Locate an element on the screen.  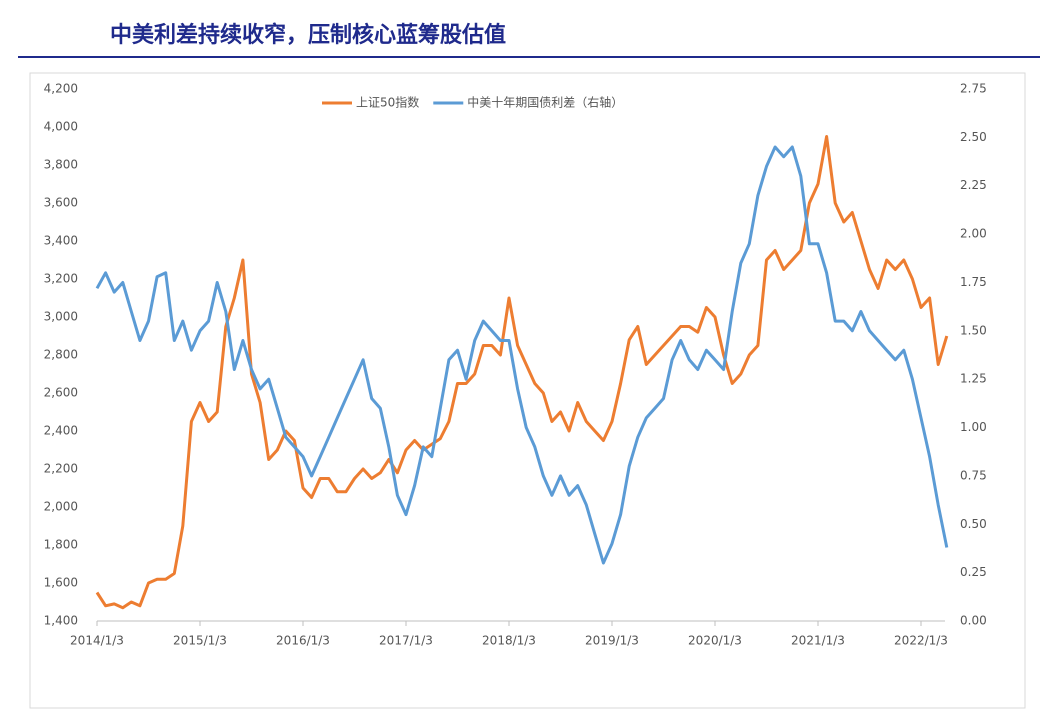
y-tick-label: 3,000 is located at coordinates (61, 317).